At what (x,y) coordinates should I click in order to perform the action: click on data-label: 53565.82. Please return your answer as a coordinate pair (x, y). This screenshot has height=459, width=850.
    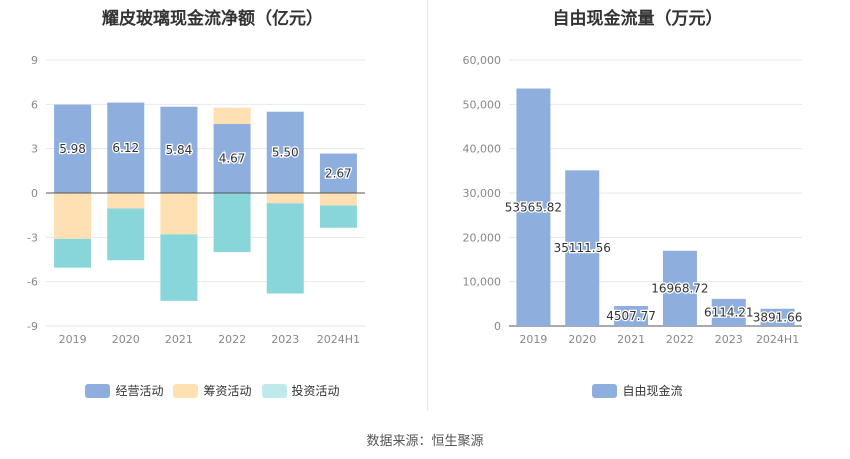
    Looking at the image, I should click on (533, 207).